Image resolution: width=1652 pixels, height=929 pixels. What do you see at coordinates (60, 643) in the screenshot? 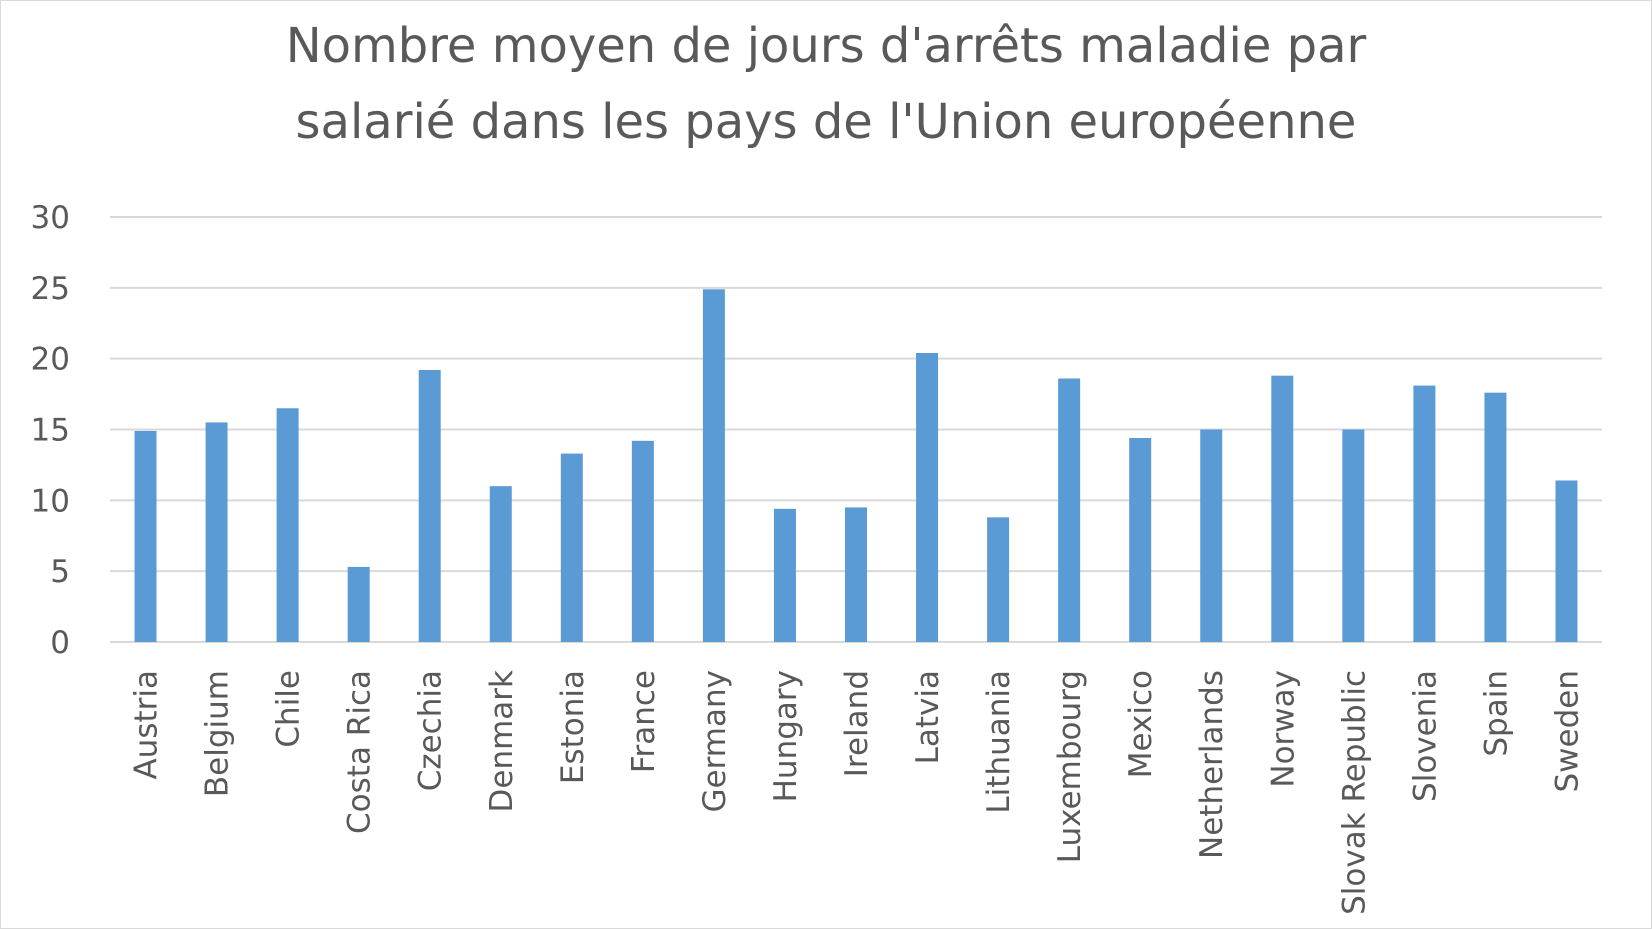
I see `y-tick-label: 0` at bounding box center [60, 643].